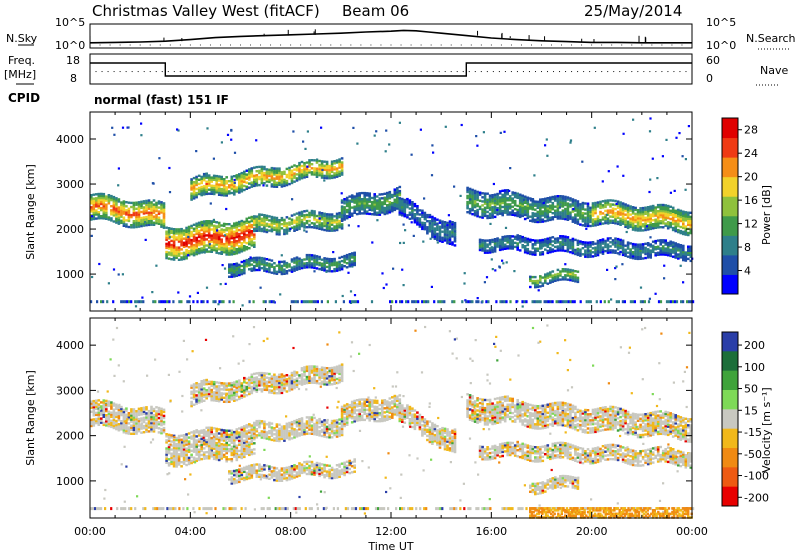 The height and width of the screenshot is (554, 800). I want to click on ground-cell, so click(293, 302).